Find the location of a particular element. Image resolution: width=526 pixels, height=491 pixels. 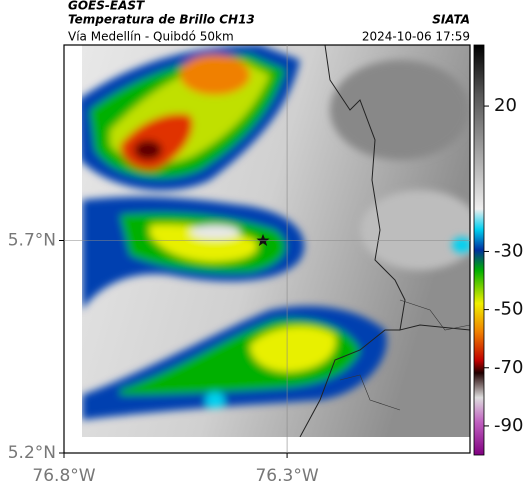

colorbar-tick-label: -30 is located at coordinates (508, 250).